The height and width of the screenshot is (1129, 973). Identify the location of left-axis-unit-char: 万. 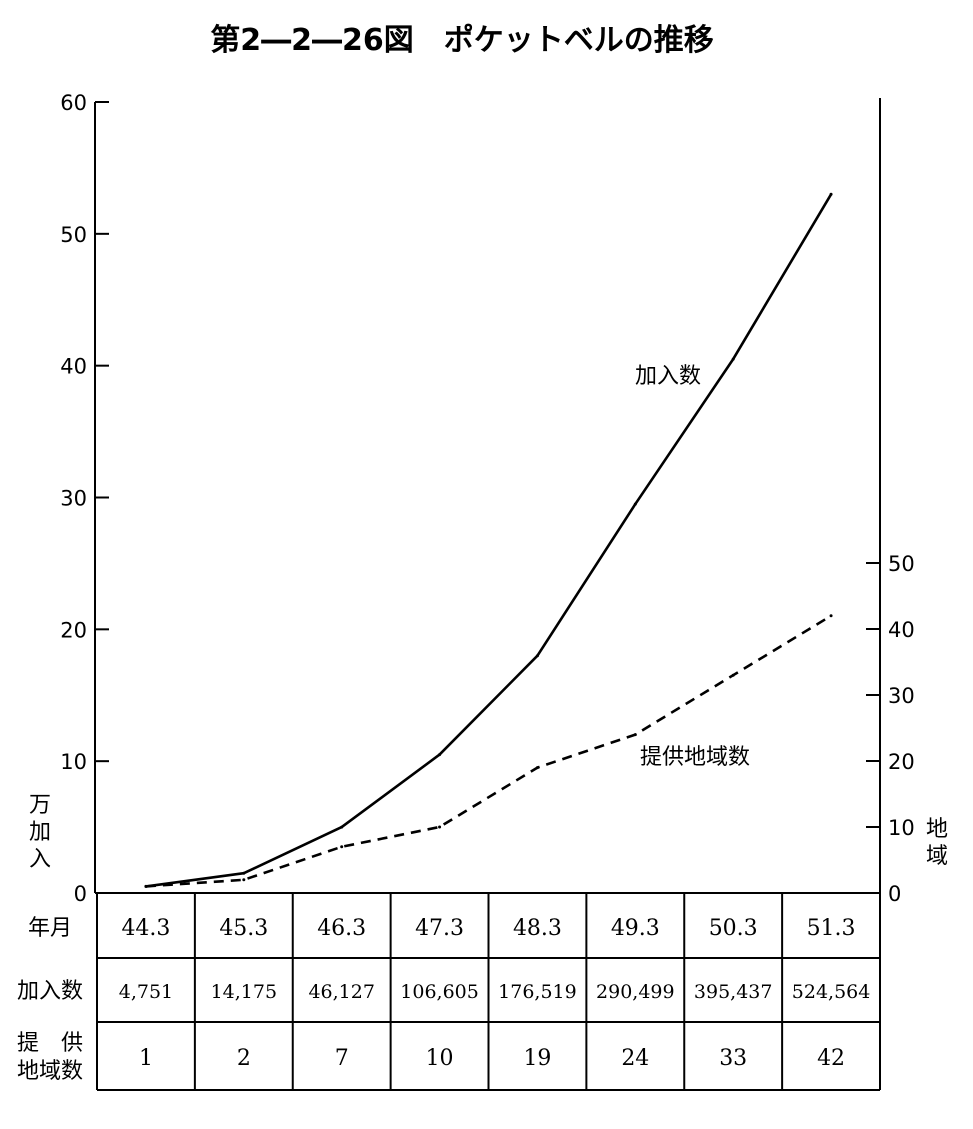
(40, 805).